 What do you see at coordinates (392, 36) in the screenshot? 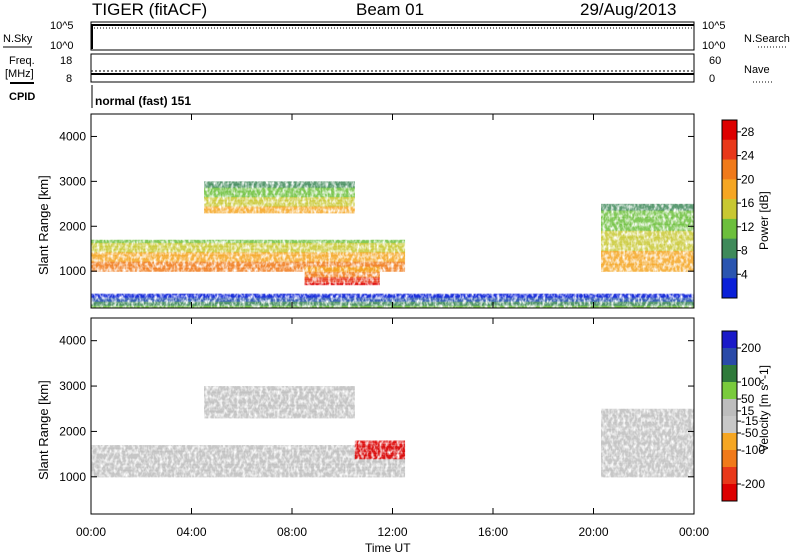
I see `nsky-strip` at bounding box center [392, 36].